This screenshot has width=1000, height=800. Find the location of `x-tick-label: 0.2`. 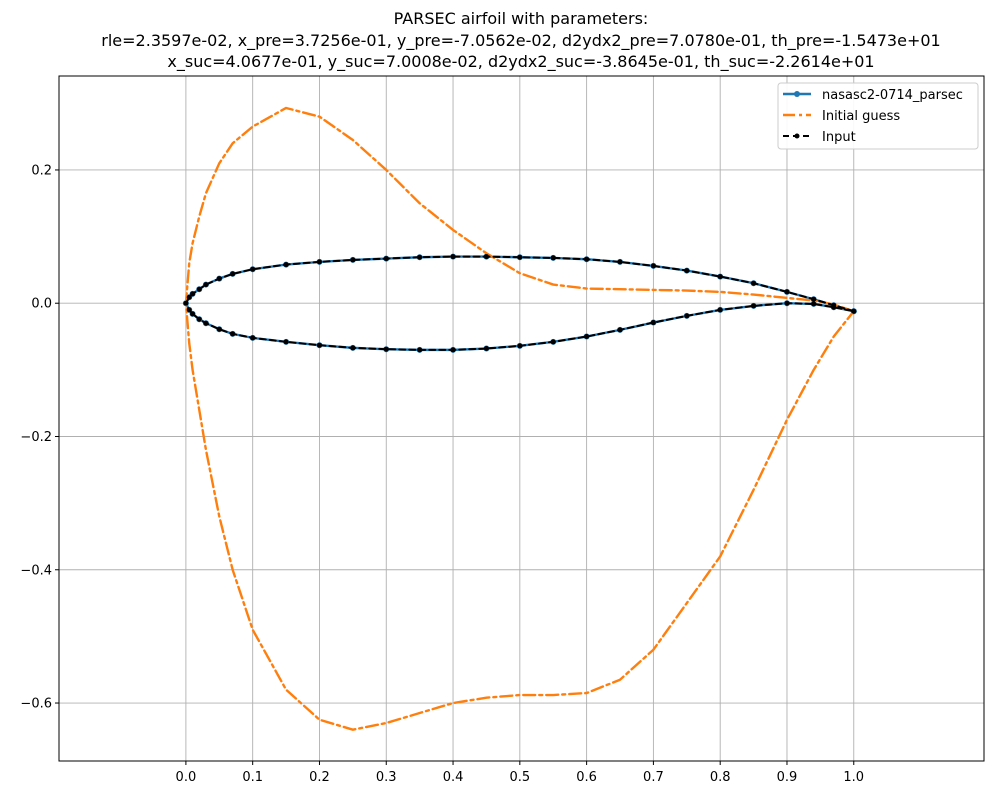

x-tick-label: 0.2 is located at coordinates (319, 777).